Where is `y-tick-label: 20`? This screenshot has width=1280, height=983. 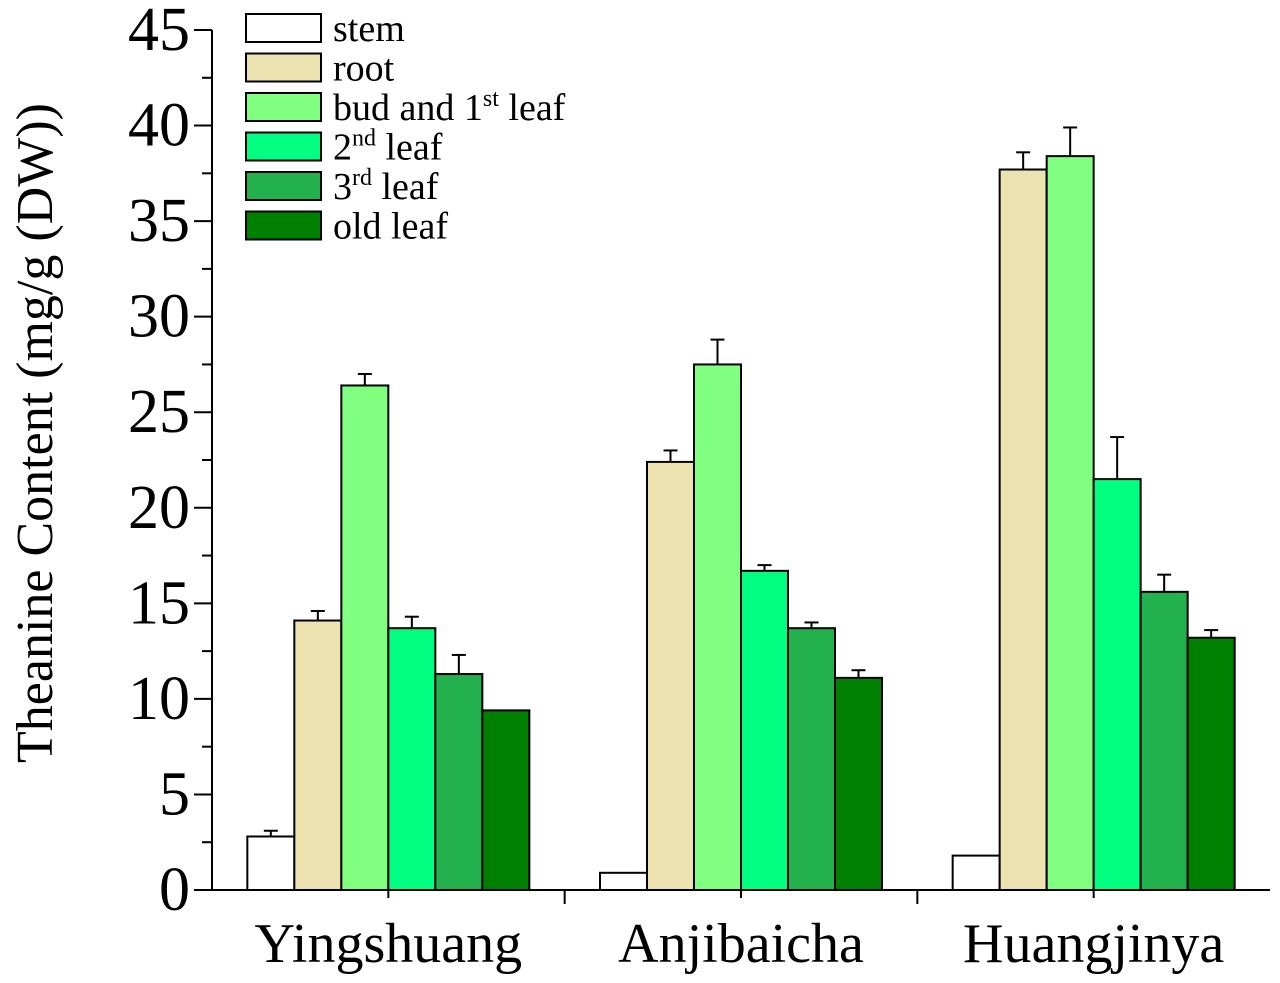
y-tick-label: 20 is located at coordinates (159, 508).